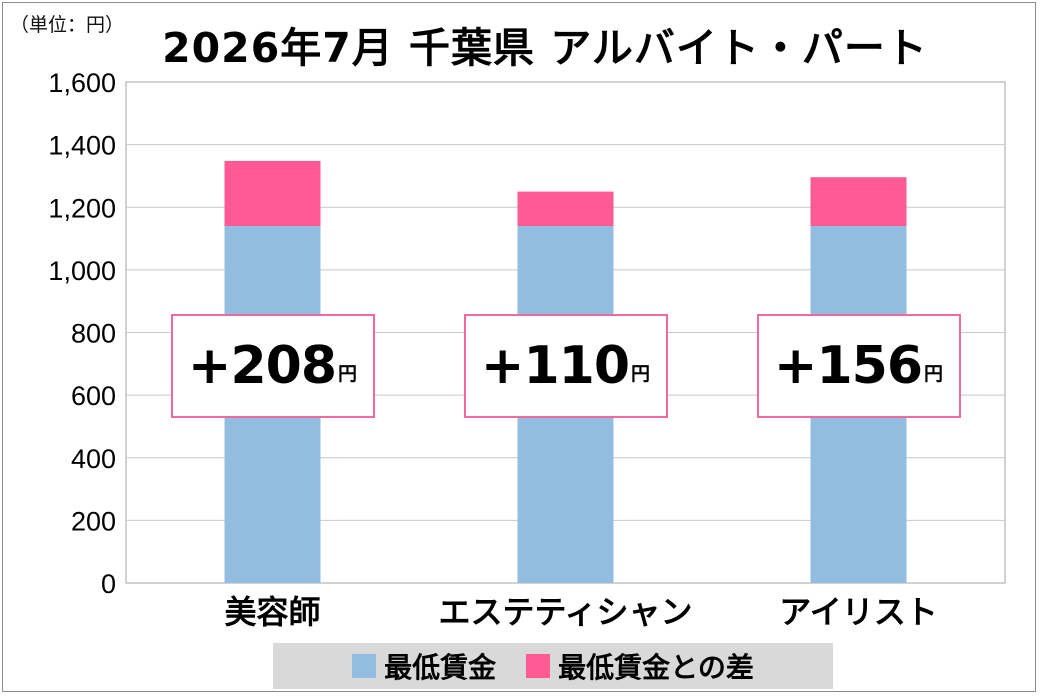  What do you see at coordinates (272, 612) in the screenshot?
I see `x-category-label: 美容師` at bounding box center [272, 612].